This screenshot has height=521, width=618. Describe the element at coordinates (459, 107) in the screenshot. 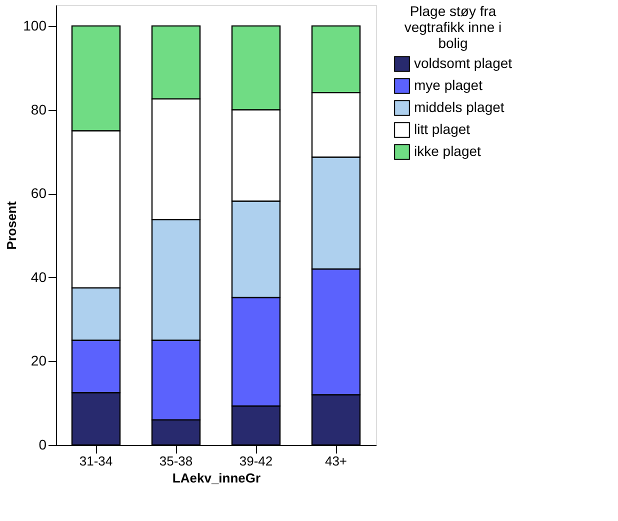

I see `legend-label: middels plaget` at that location.